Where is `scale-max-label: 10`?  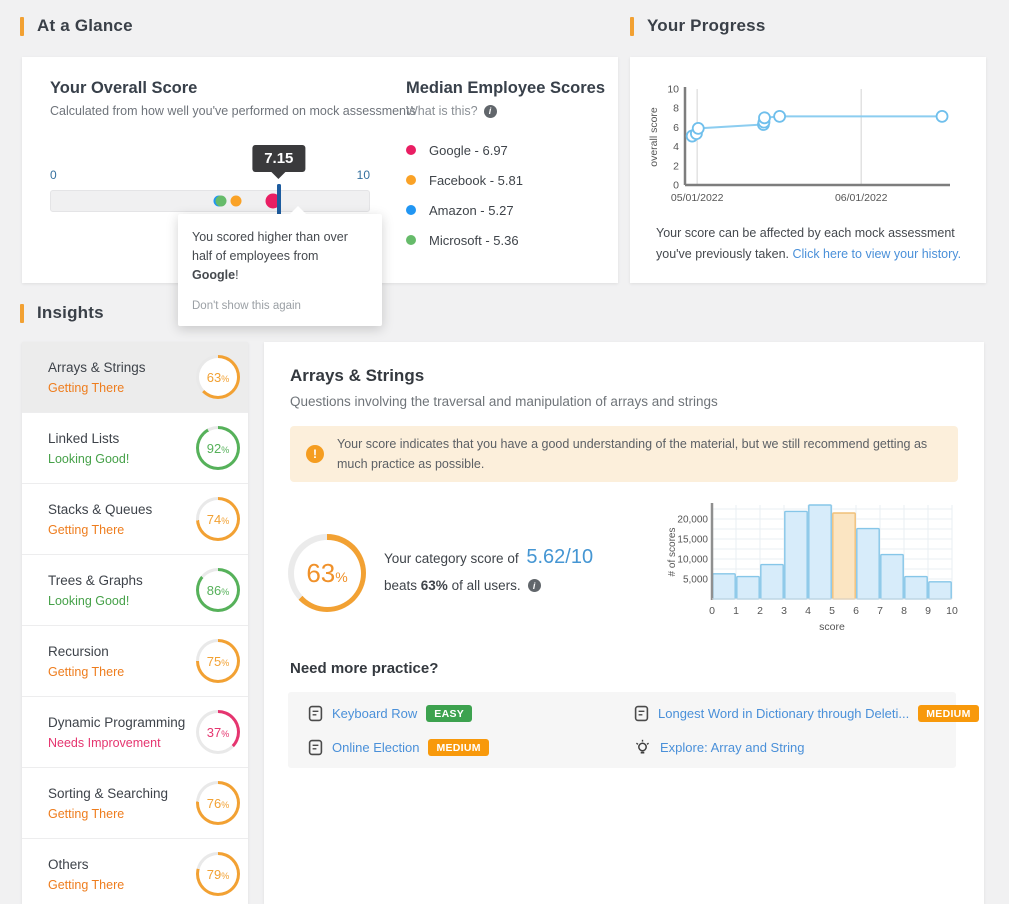
scale-max-label: 10 is located at coordinates (363, 175).